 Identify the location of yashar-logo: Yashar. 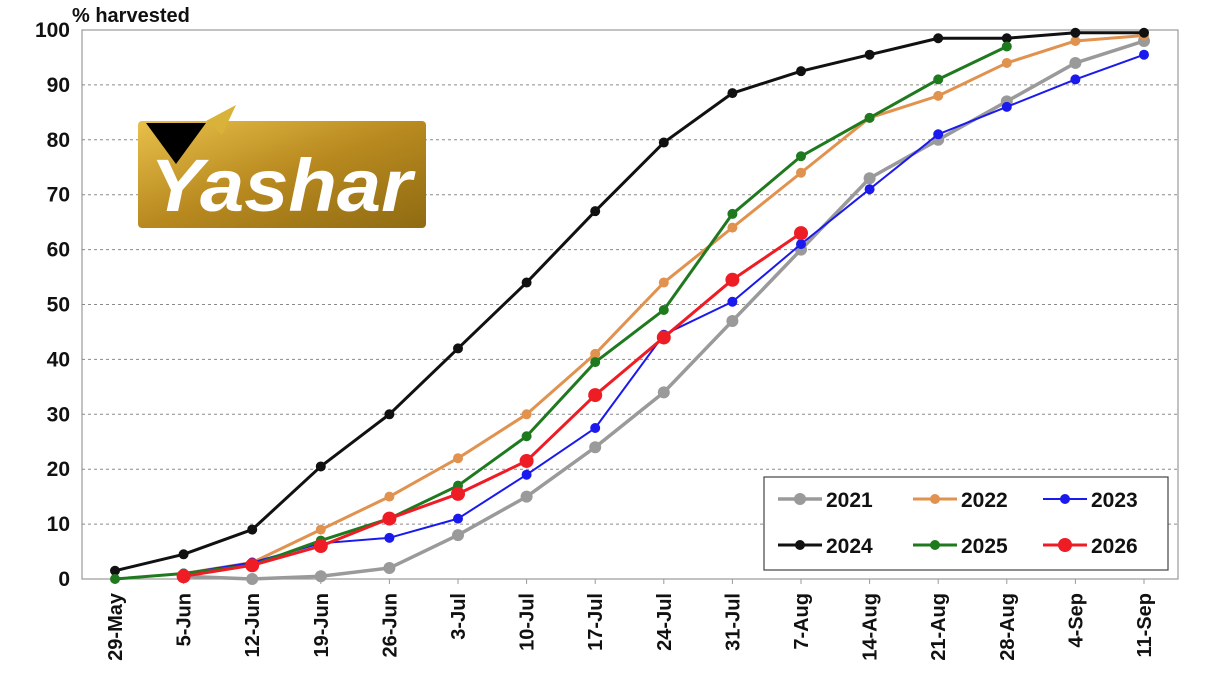
(282, 166).